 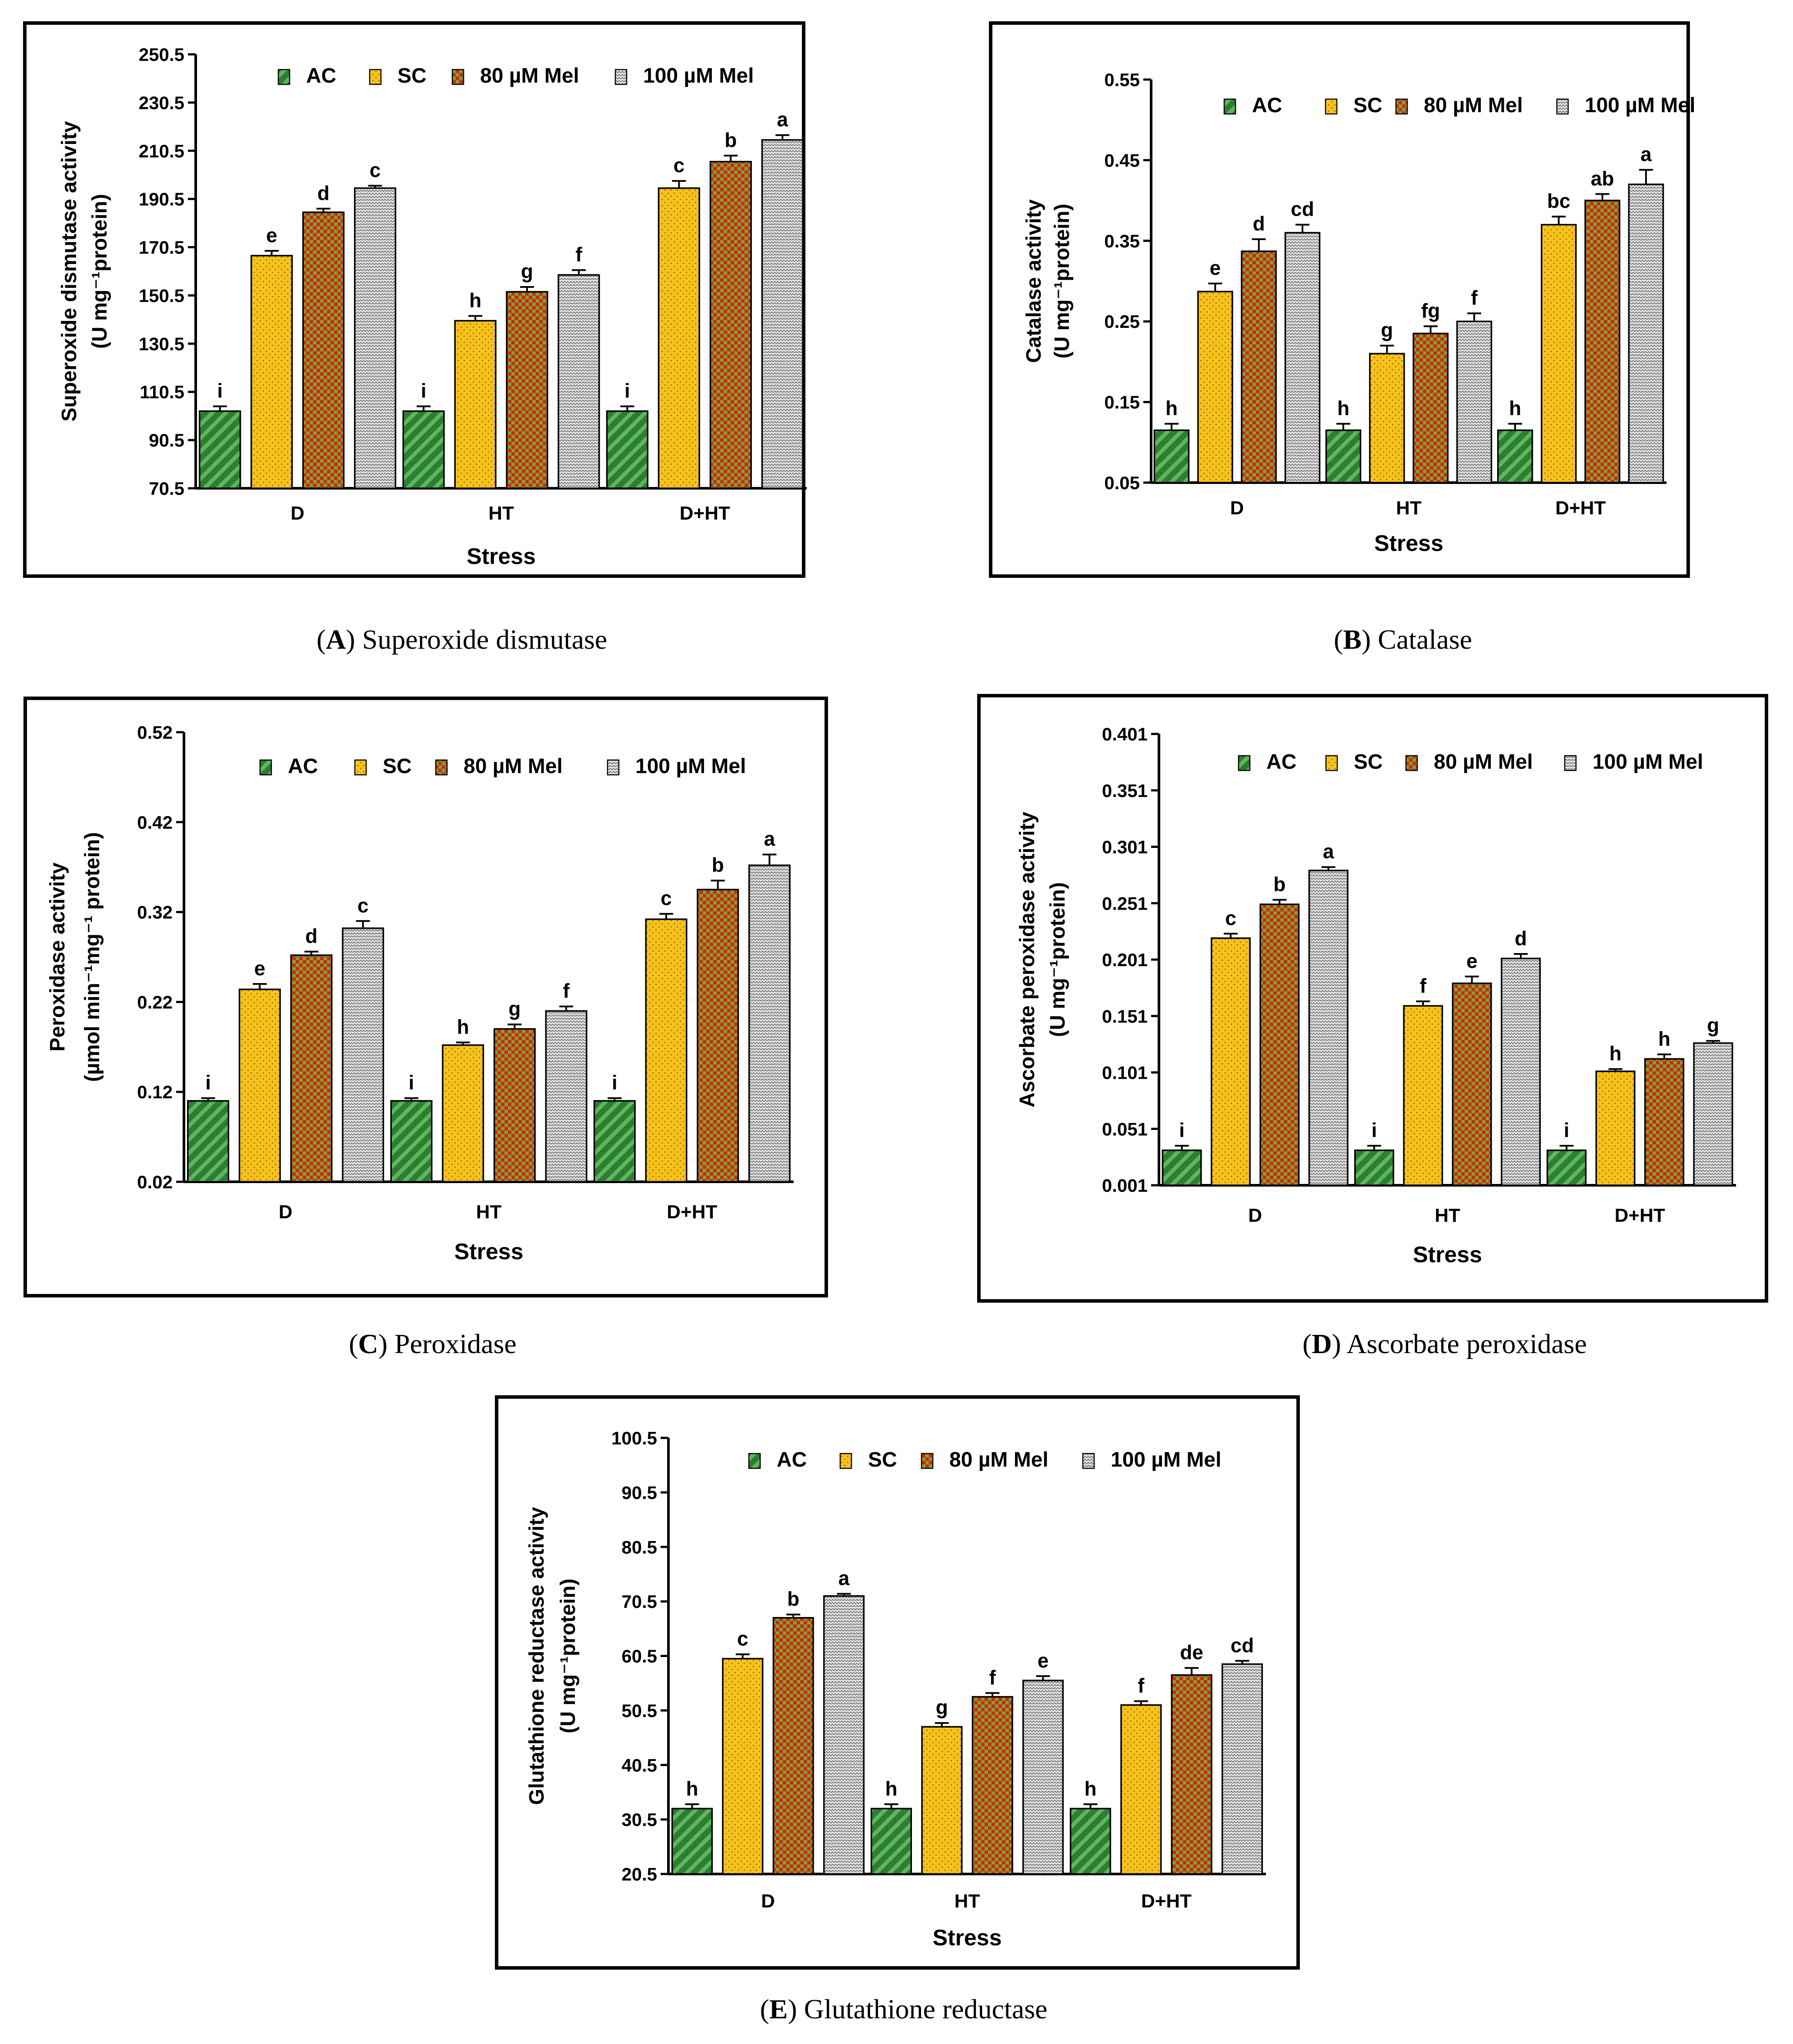 I want to click on panel-caption: (B) Catalase, so click(x=1403, y=639).